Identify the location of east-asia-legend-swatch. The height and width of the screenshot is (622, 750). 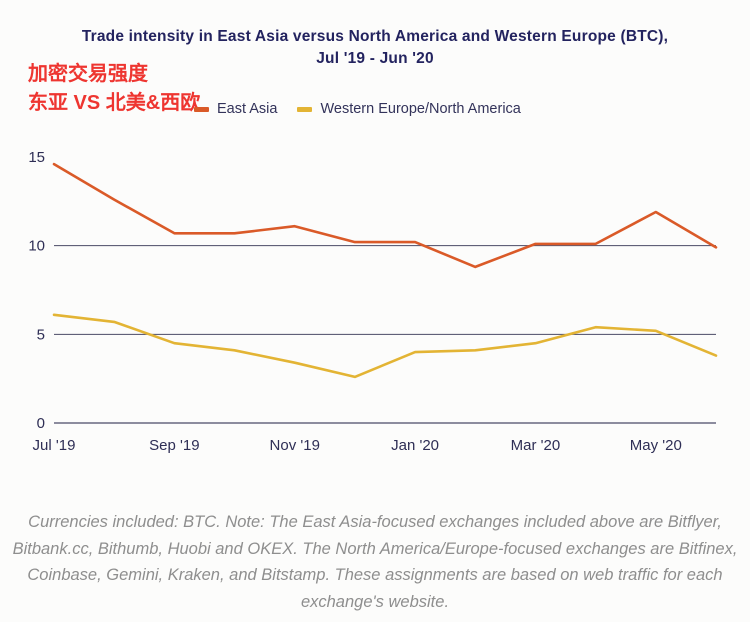
(201, 109).